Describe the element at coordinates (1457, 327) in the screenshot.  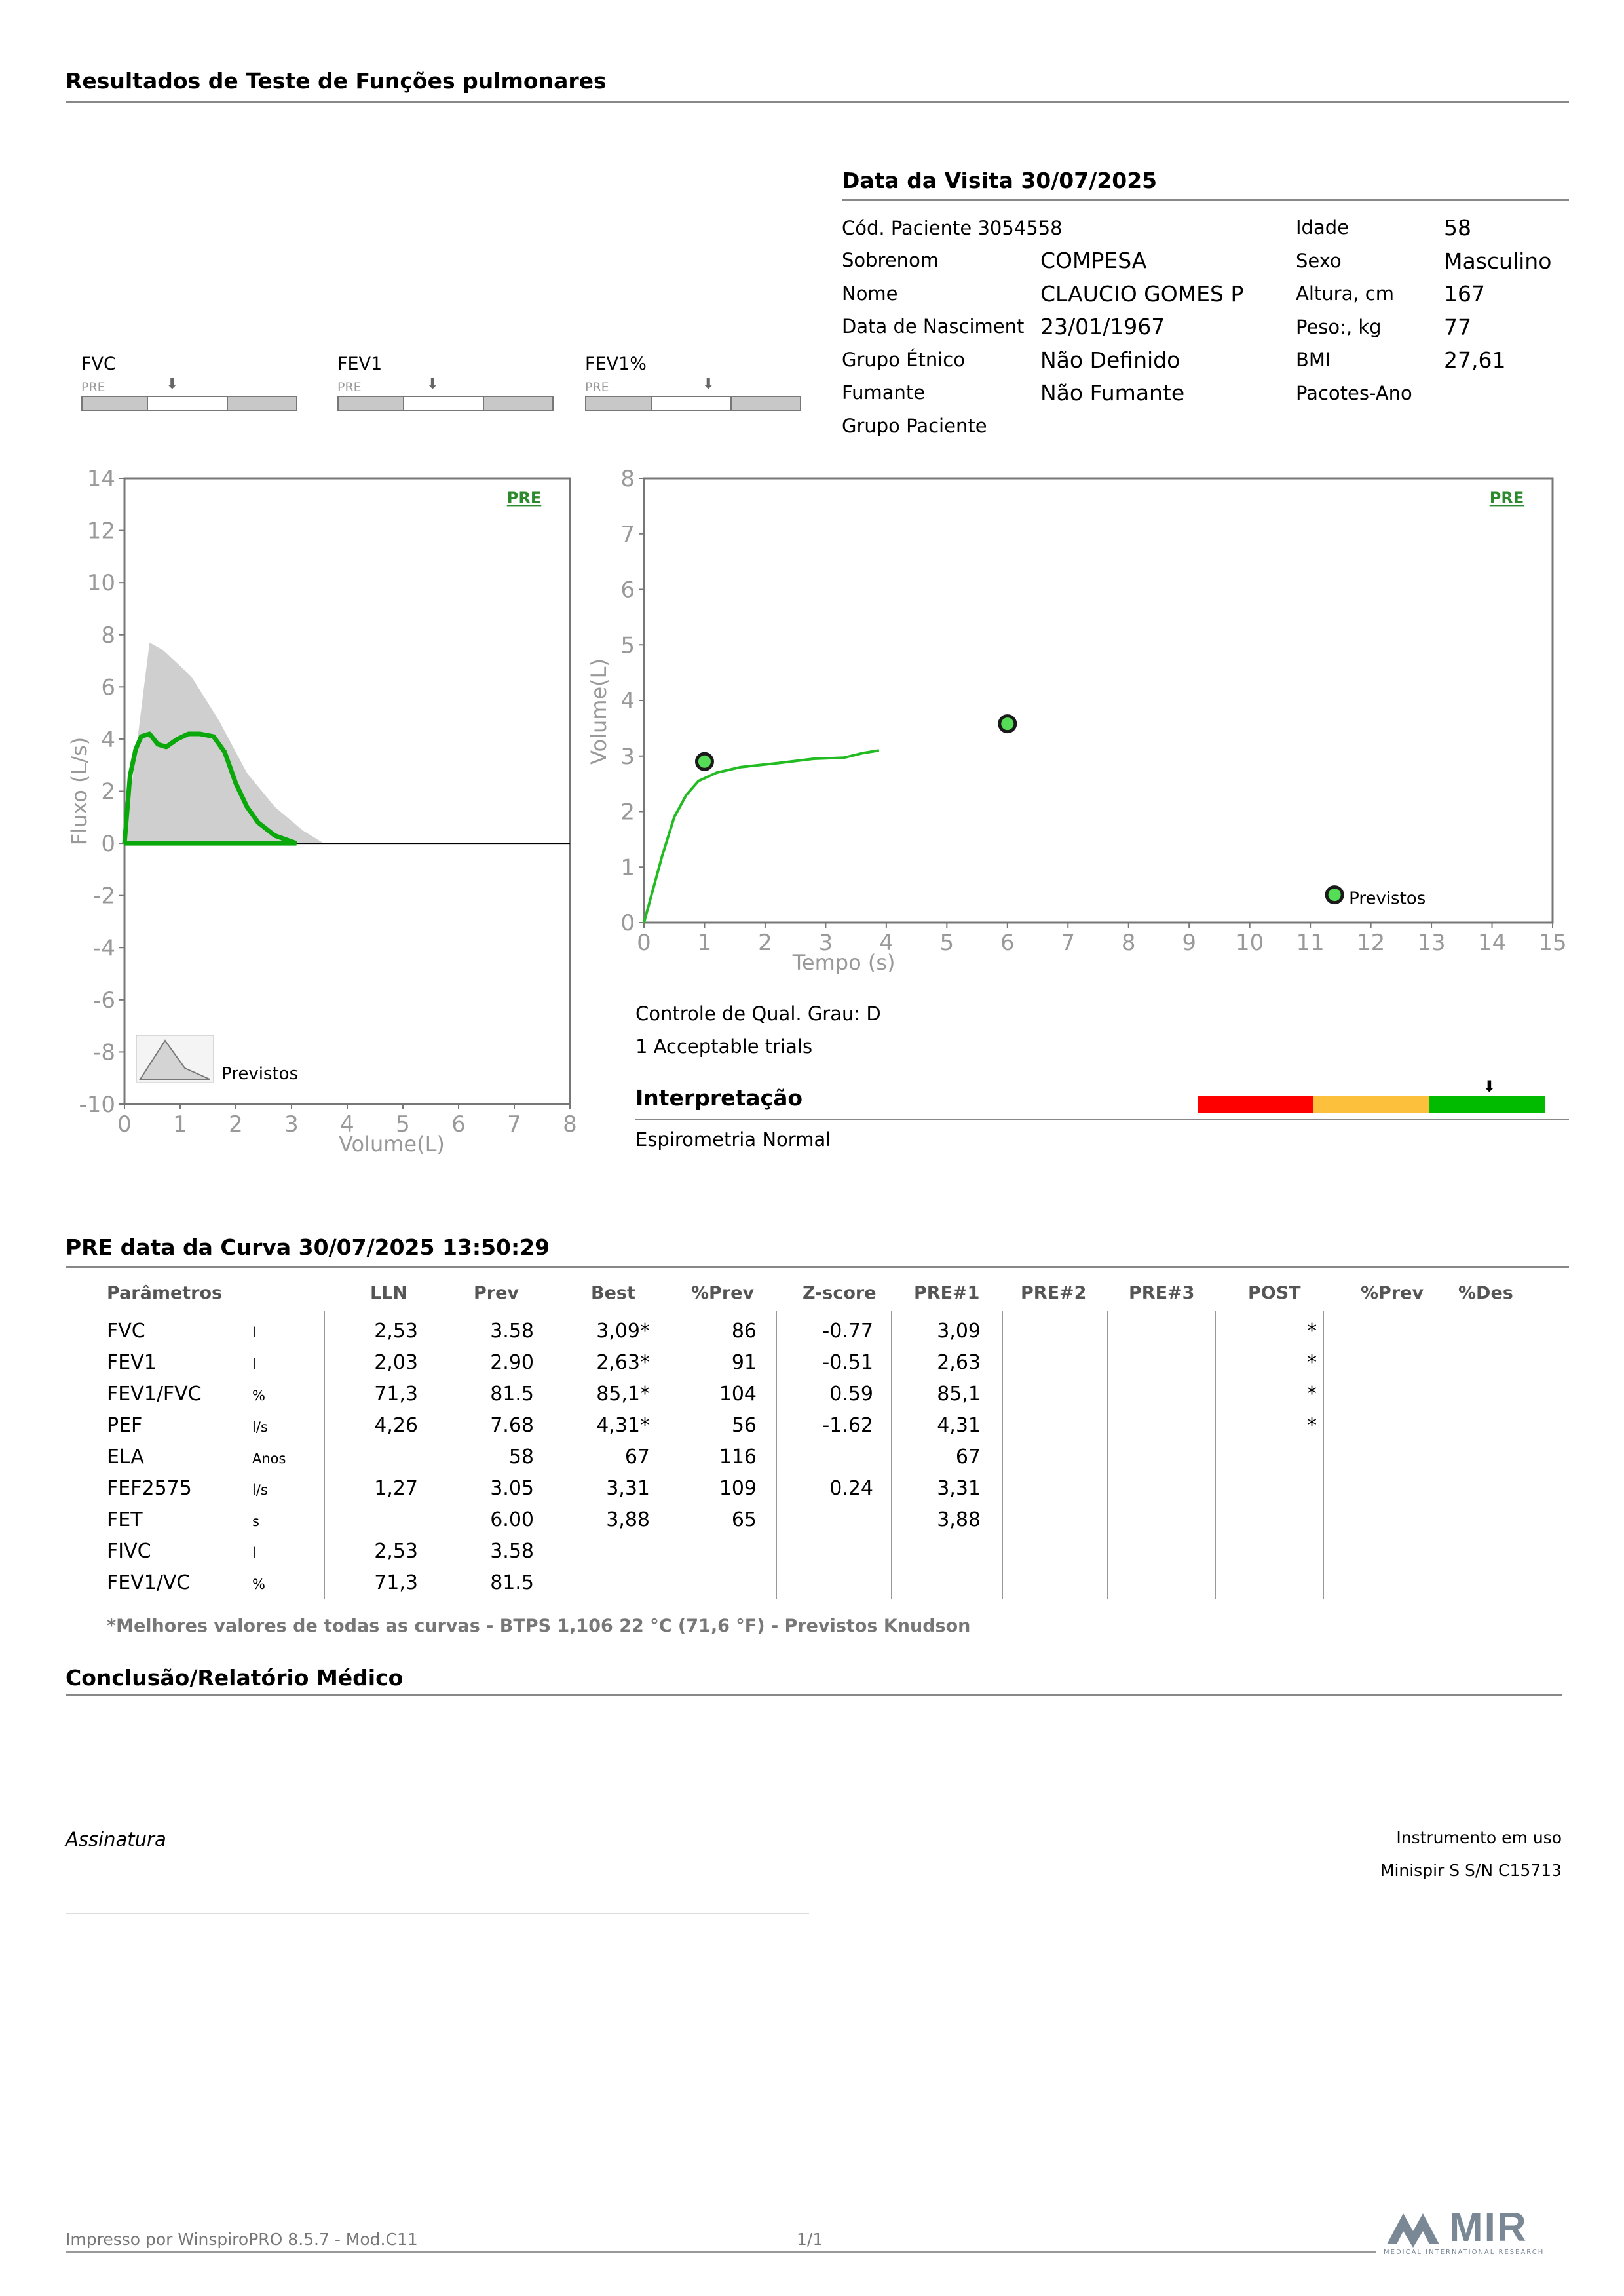
I see `visit-row-value: 77` at that location.